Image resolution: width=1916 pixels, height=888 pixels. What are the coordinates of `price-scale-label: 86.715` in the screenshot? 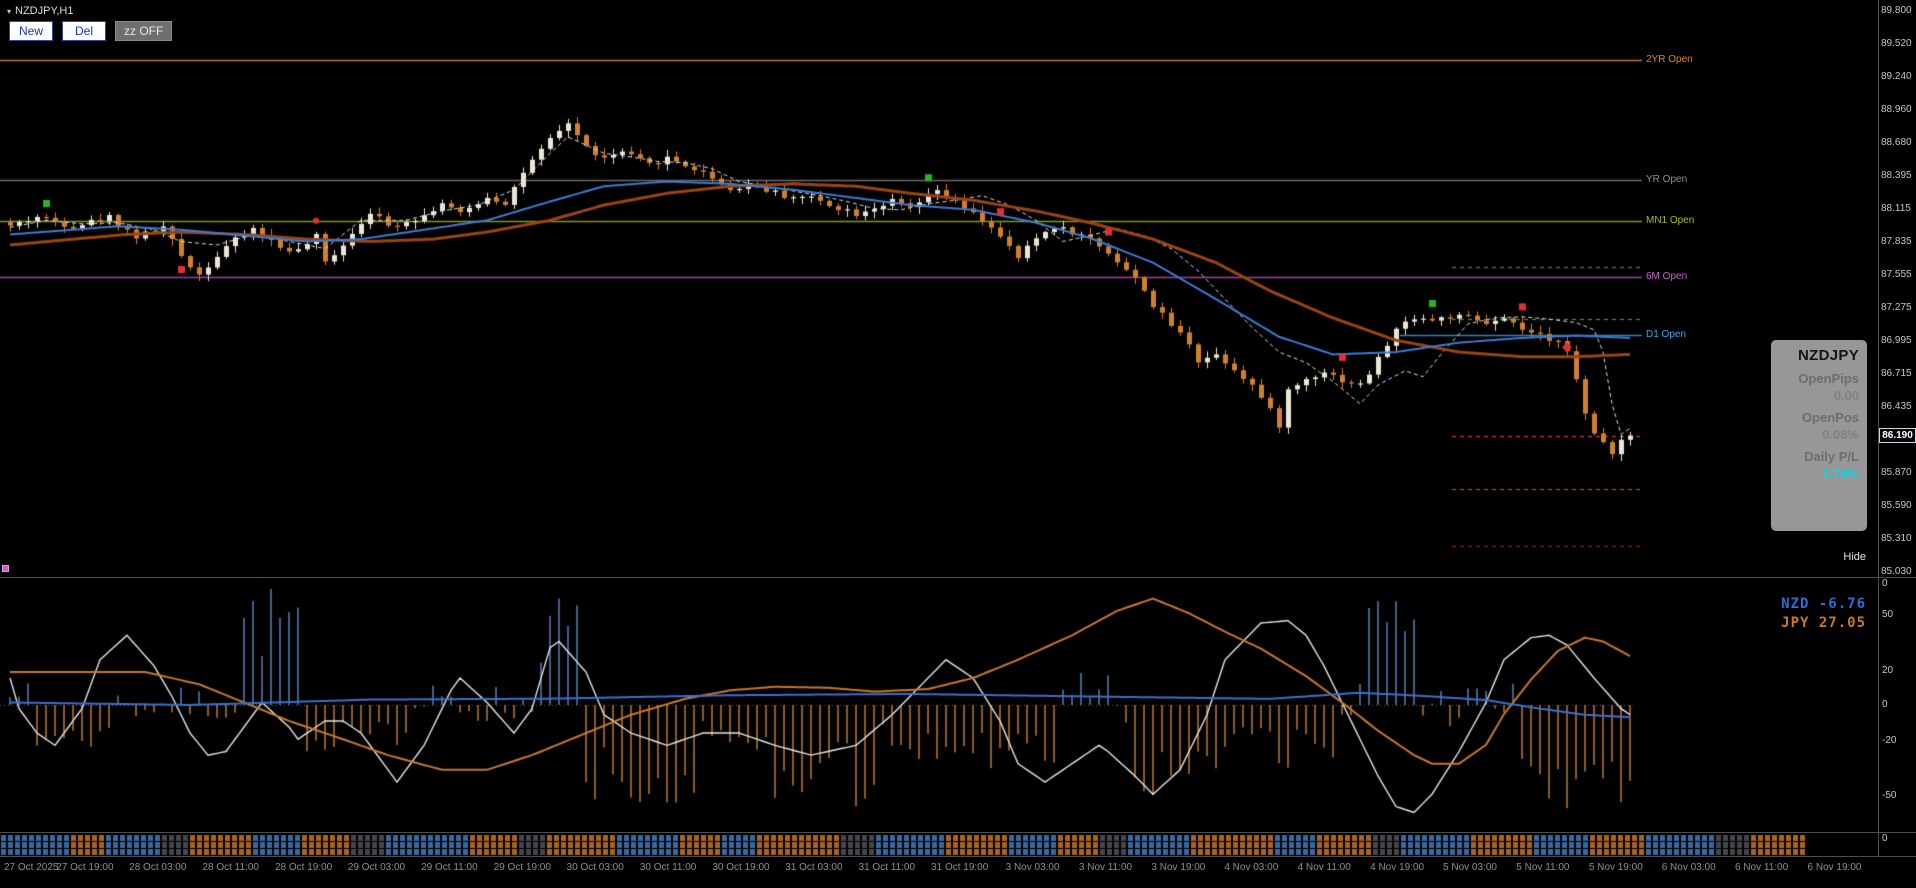 It's located at (1896, 373).